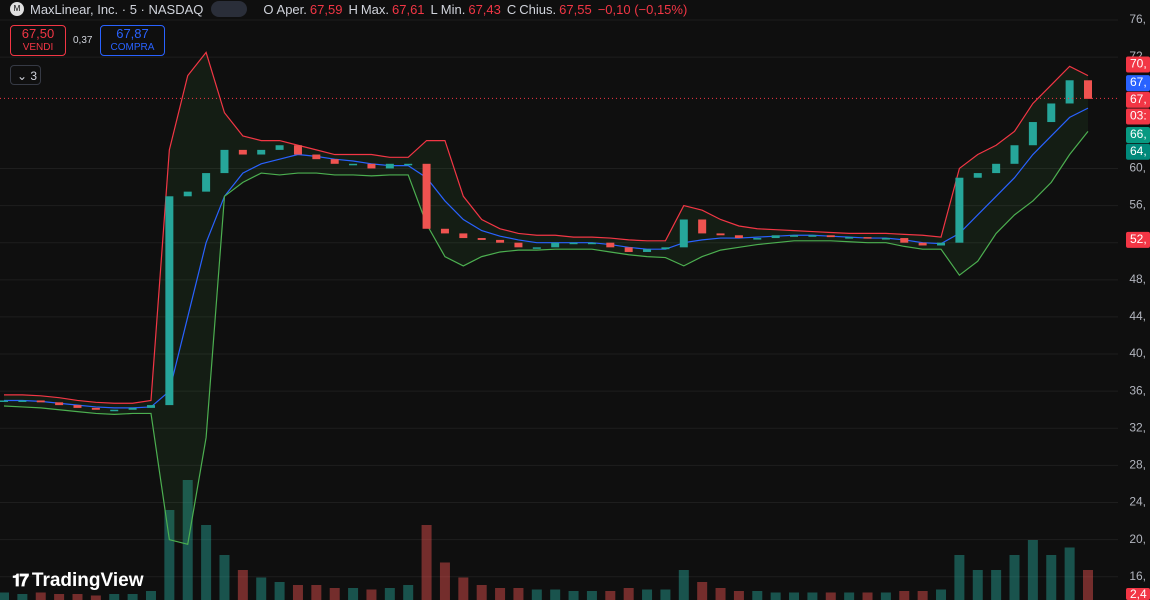 The image size is (1150, 600). What do you see at coordinates (1137, 316) in the screenshot?
I see `y-tick-label: 44,` at bounding box center [1137, 316].